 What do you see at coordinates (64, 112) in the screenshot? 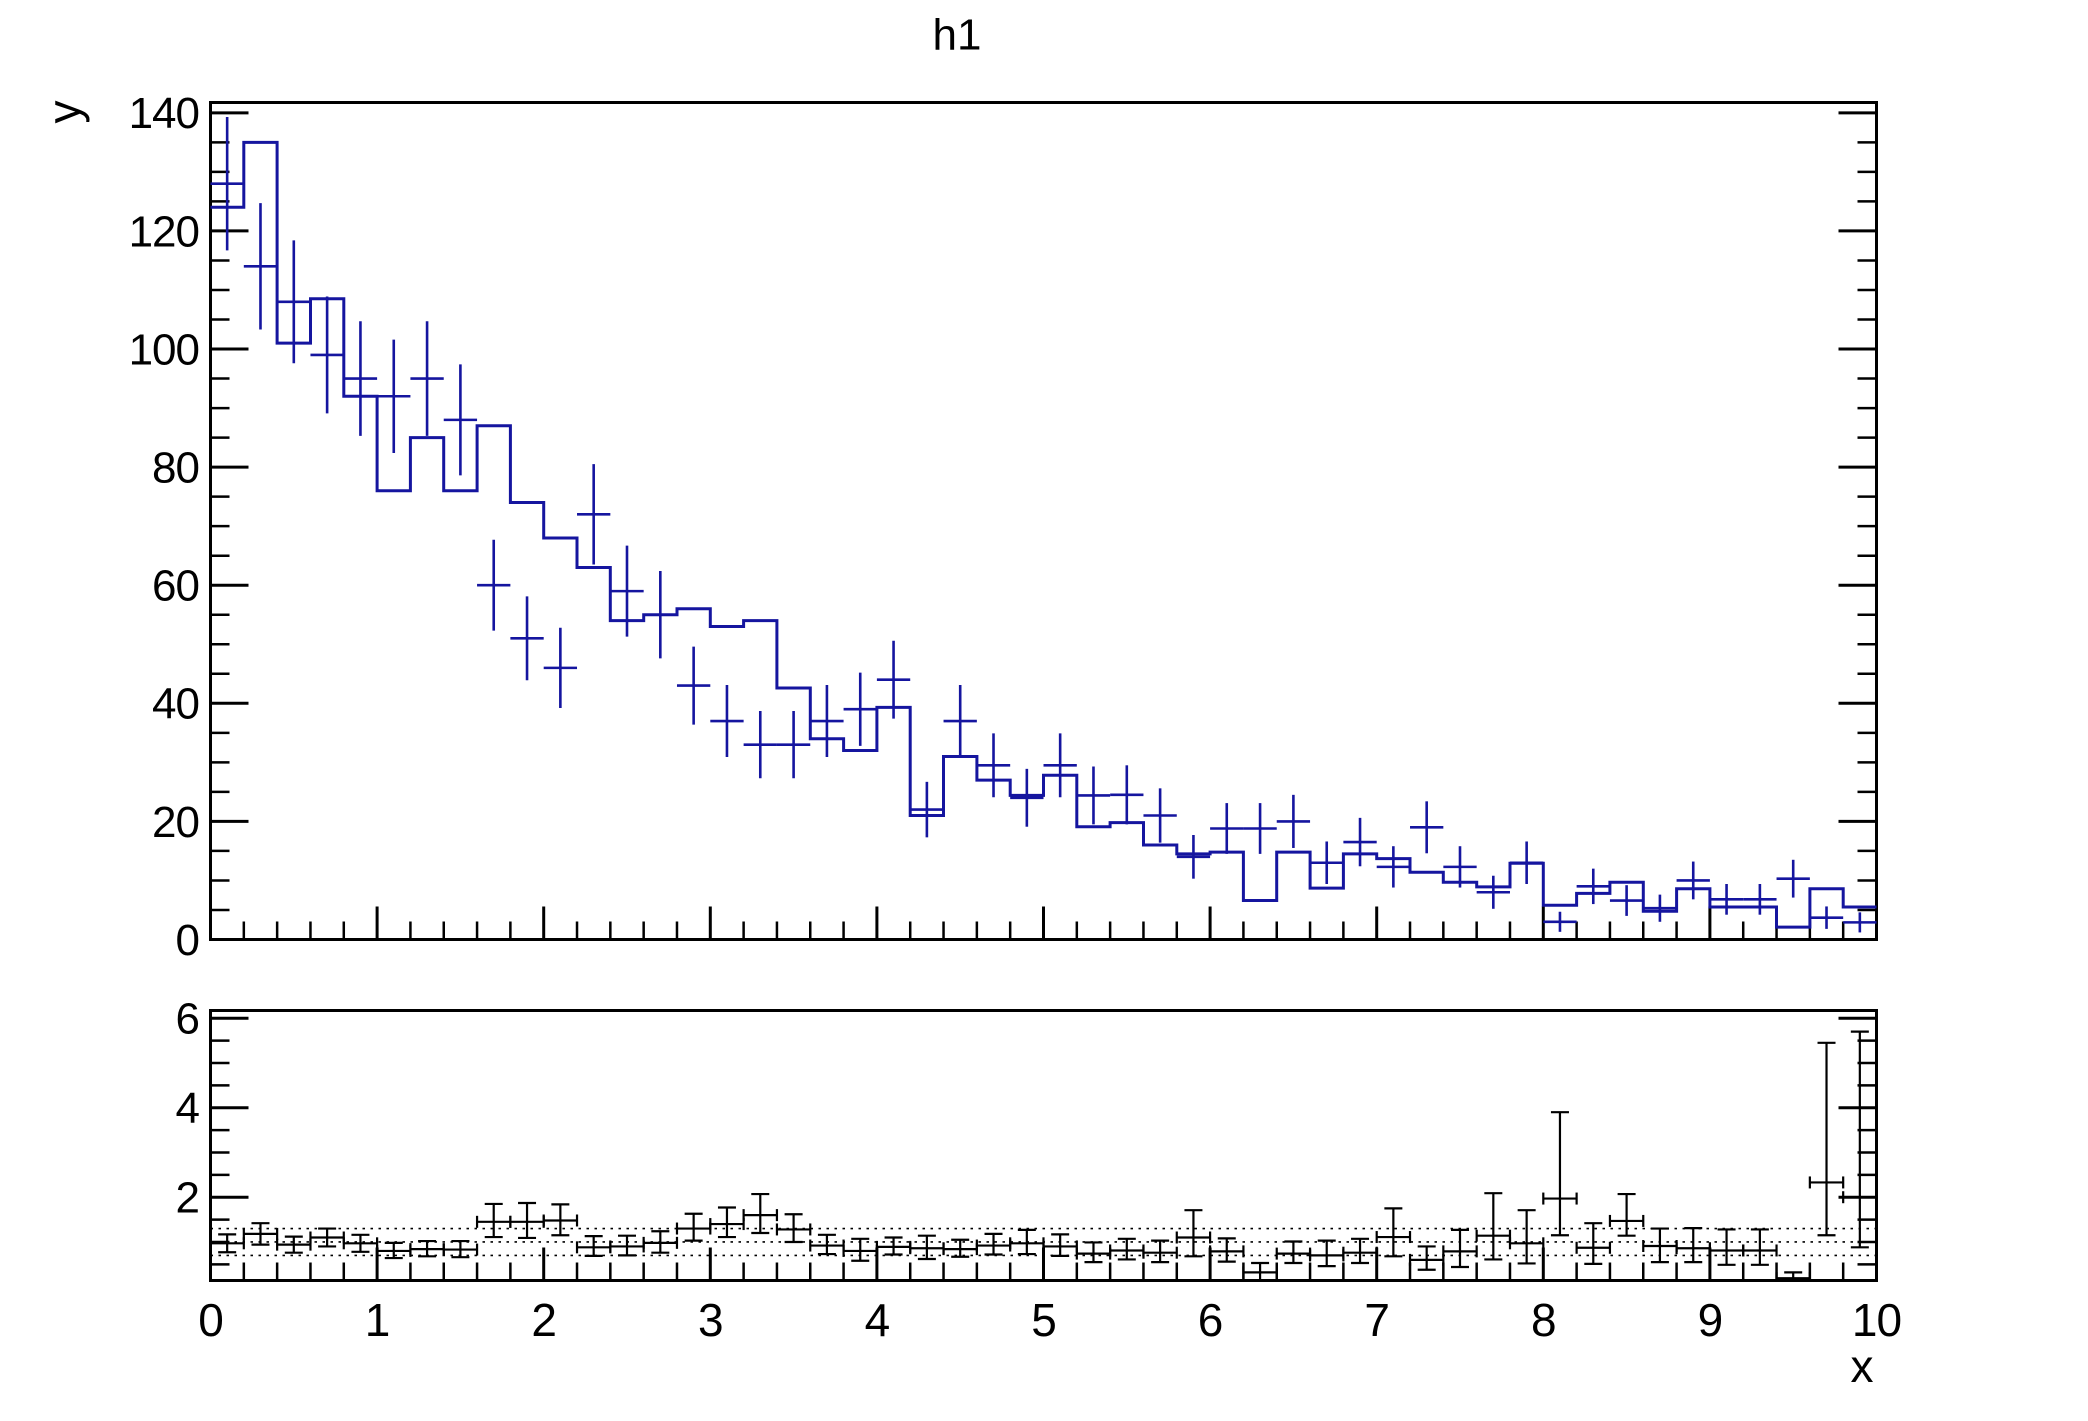
I see `y-axis-title: y` at bounding box center [64, 112].